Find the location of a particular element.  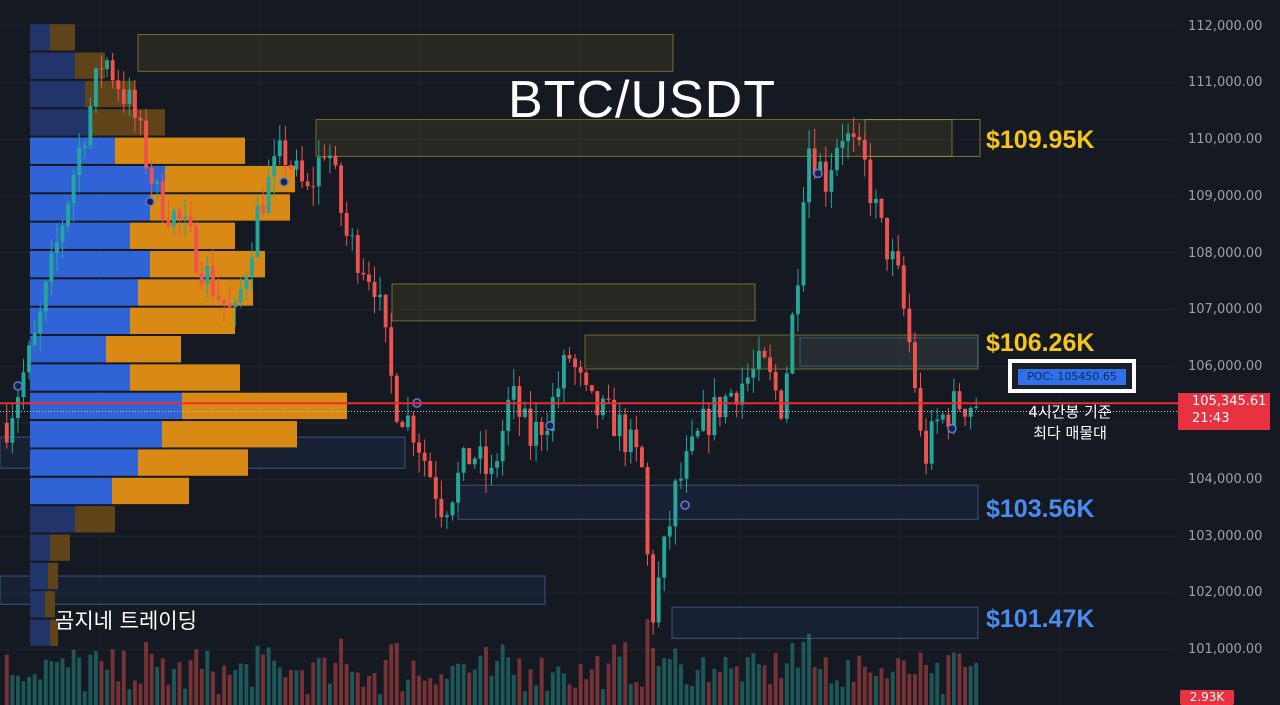

poc-highlight-box: POC: 105450.65 is located at coordinates (1072, 376).